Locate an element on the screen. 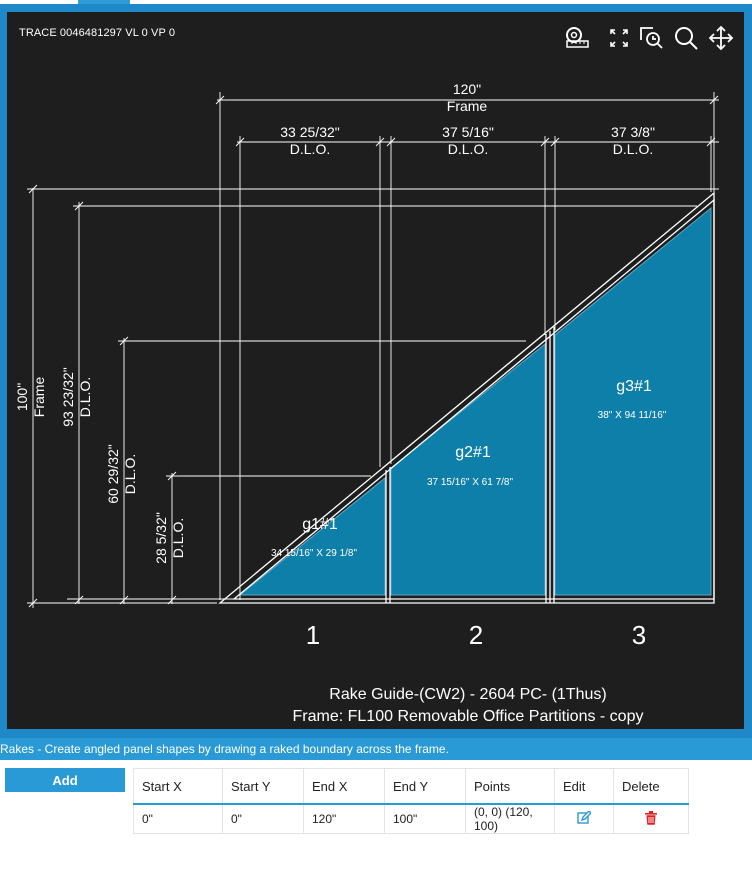 This screenshot has width=752, height=888. delete-cell is located at coordinates (651, 818).